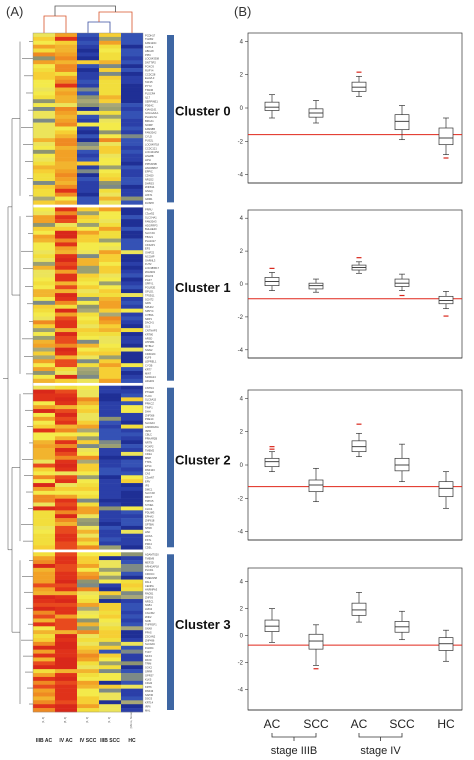  I want to click on gene-label: RNF43, so click(149, 691).